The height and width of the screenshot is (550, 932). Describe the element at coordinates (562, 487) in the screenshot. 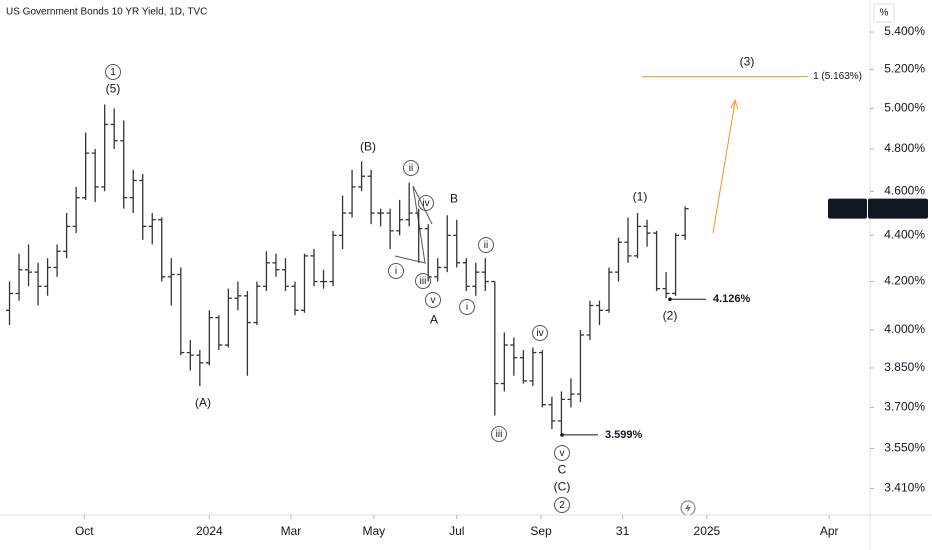

I see `wave-label: (C)` at that location.